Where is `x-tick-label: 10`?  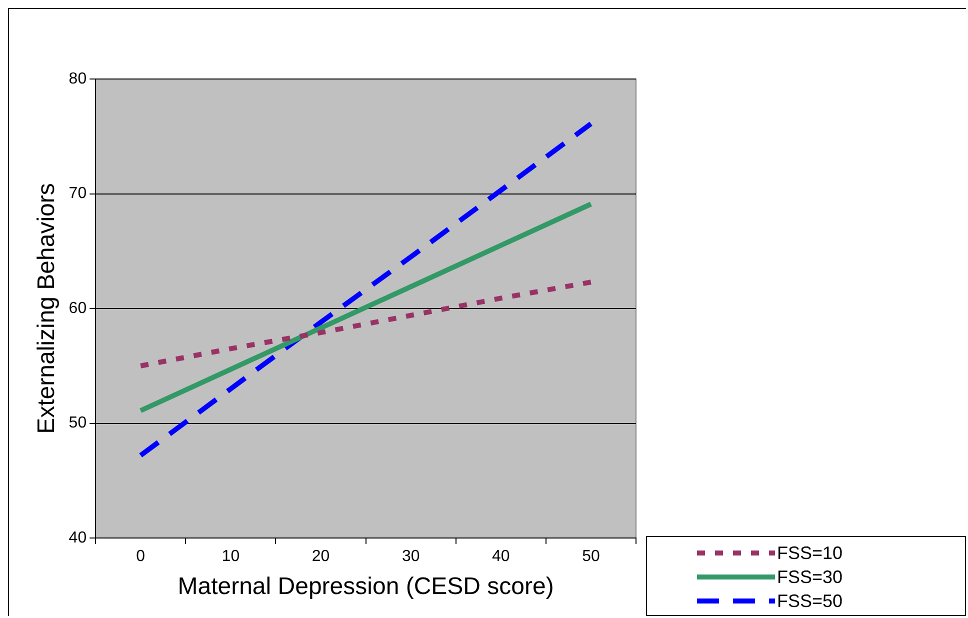
x-tick-label: 10 is located at coordinates (231, 557).